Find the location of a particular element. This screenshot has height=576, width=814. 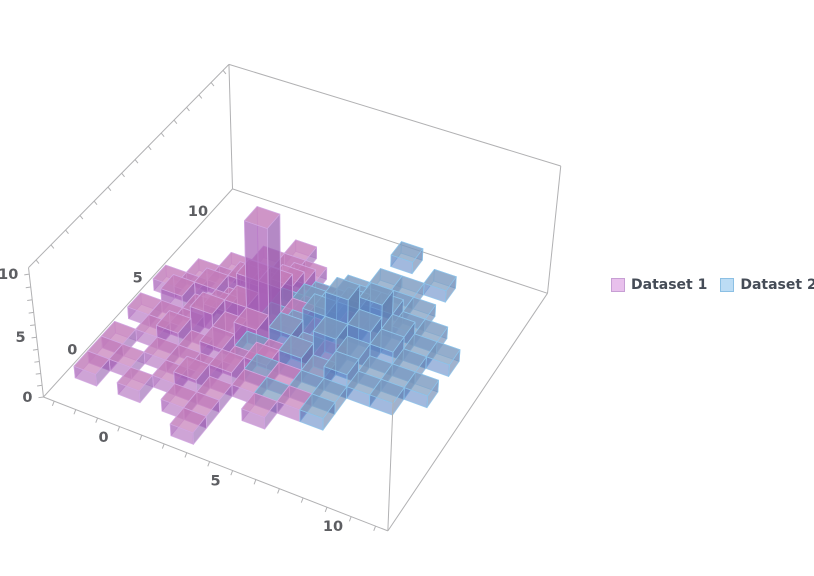

legend-swatch-dataset1 is located at coordinates (618, 285).